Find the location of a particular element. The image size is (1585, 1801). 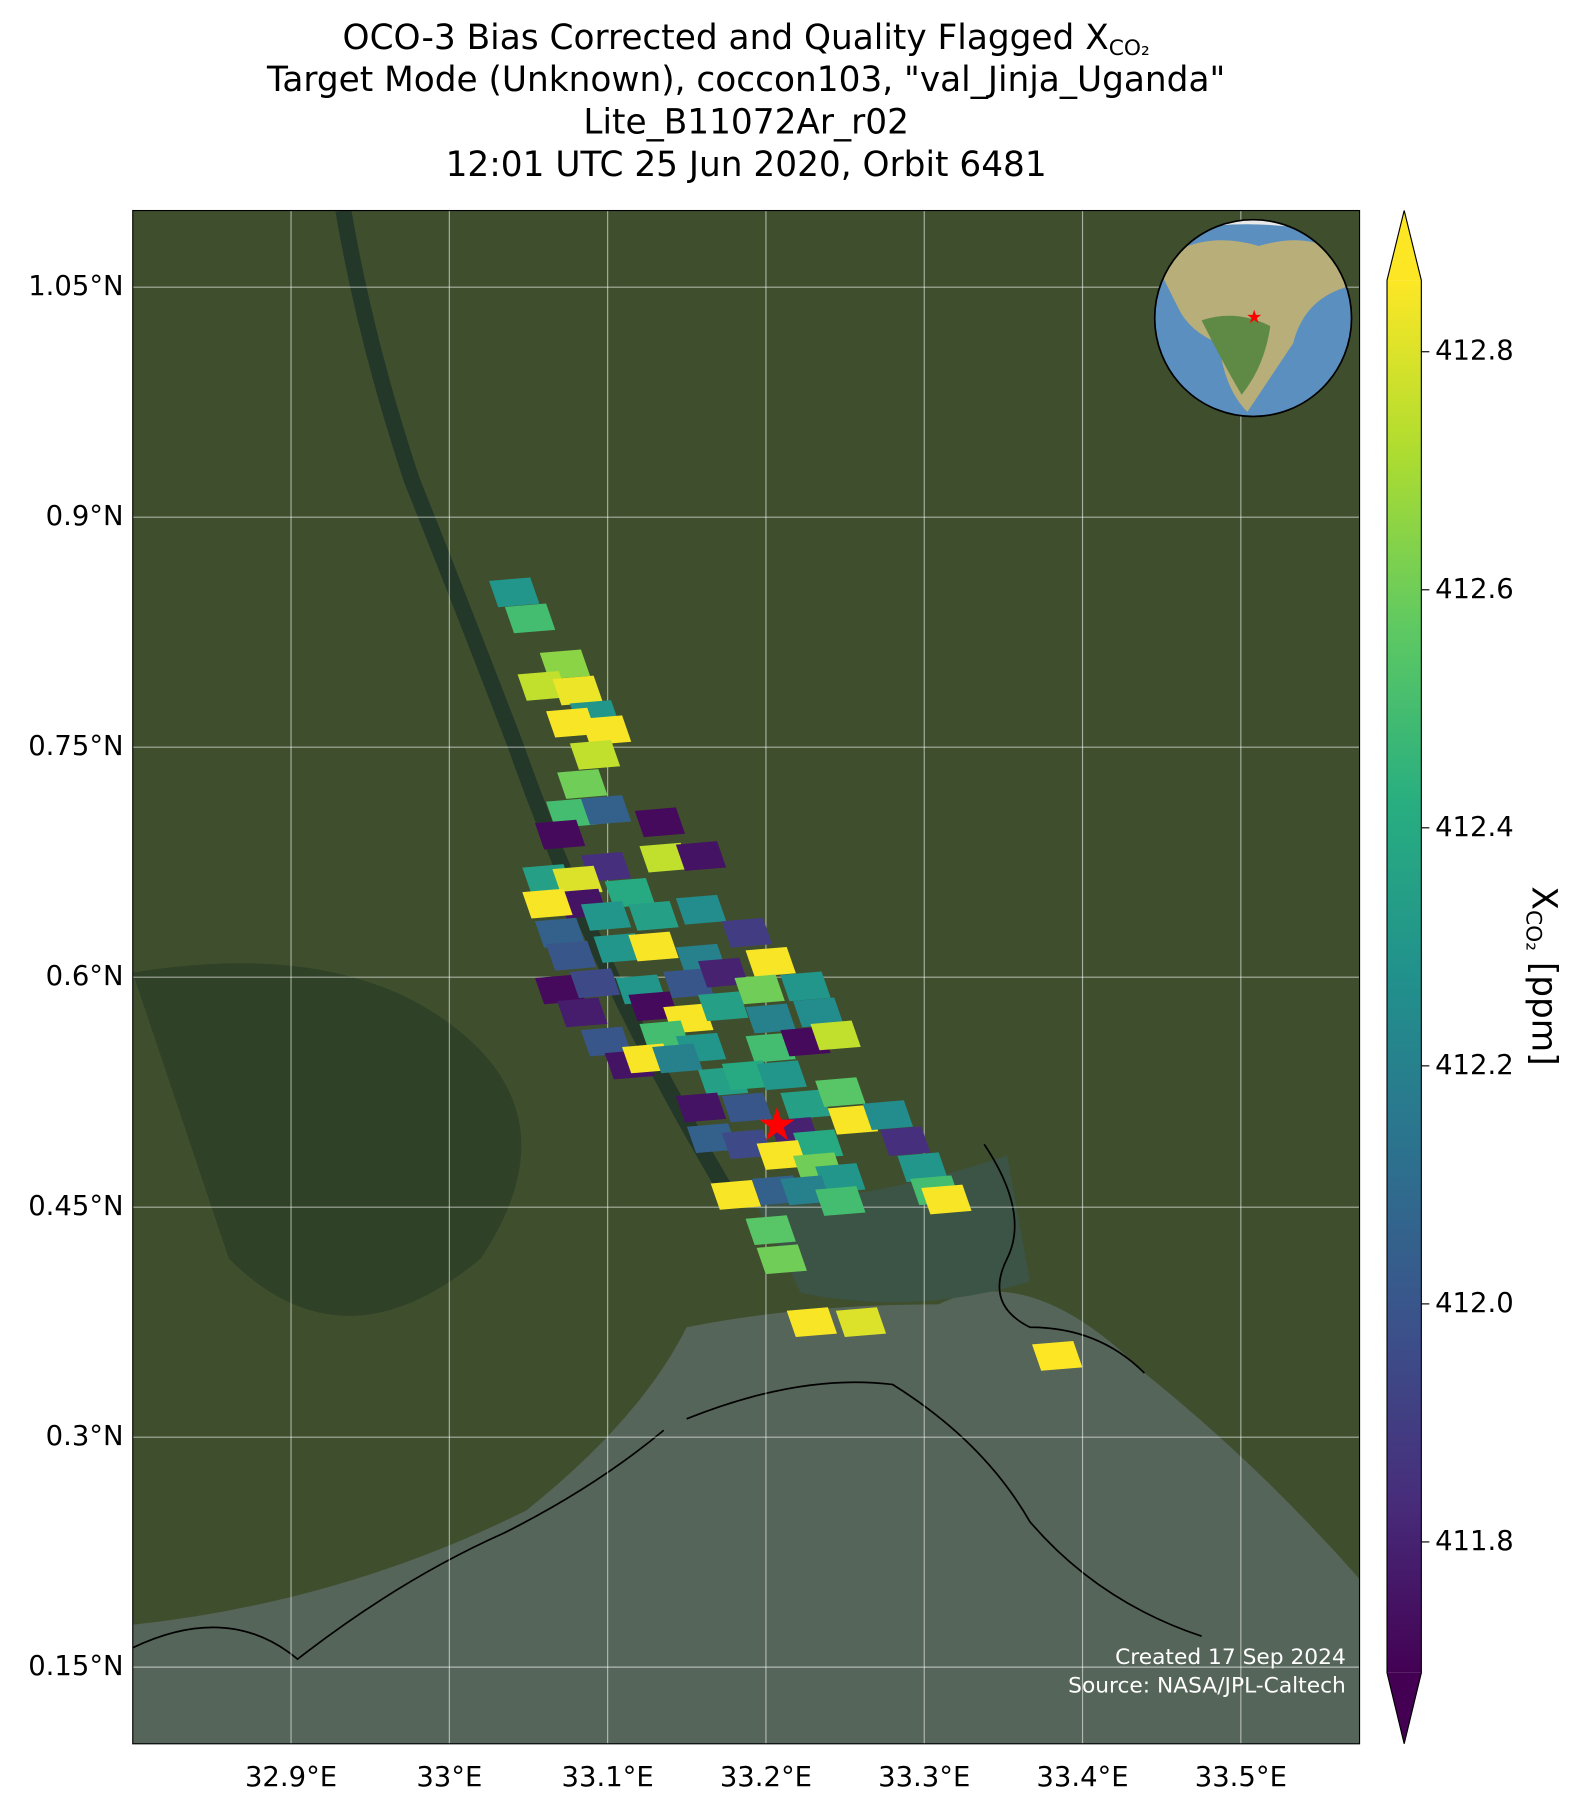

credit: Created 17 Sep 2024 is located at coordinates (1230, 1657).